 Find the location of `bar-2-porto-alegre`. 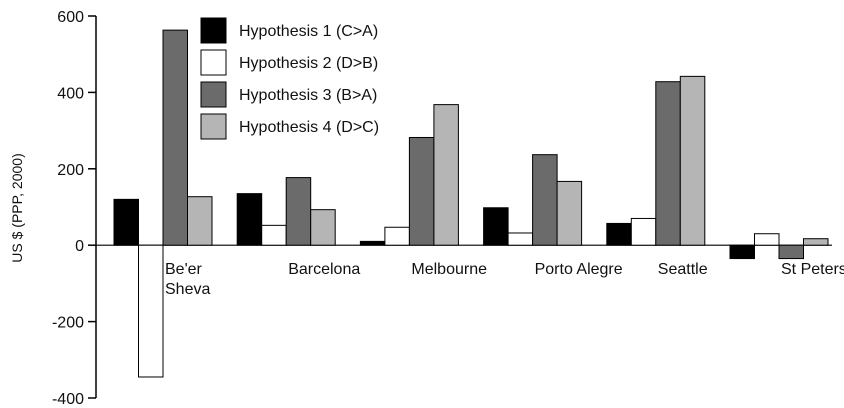

bar-2-porto-alegre is located at coordinates (520, 239).